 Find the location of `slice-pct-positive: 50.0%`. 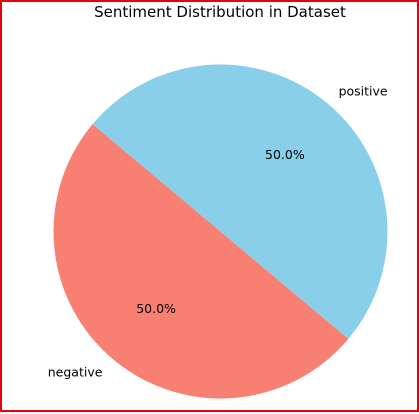

slice-pct-positive: 50.0% is located at coordinates (285, 154).